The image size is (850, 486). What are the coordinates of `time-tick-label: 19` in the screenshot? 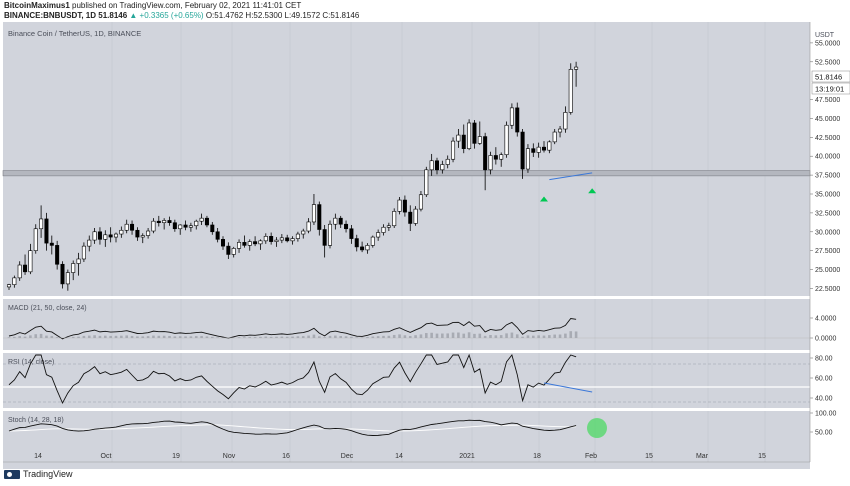 It's located at (176, 456).